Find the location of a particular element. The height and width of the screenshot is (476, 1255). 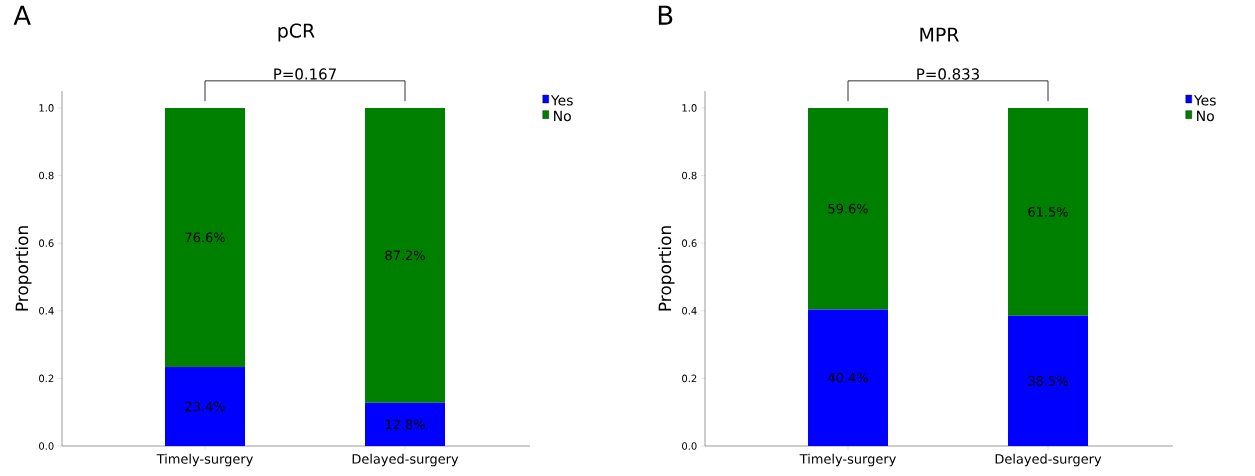

text: P=0.833 is located at coordinates (948, 74).